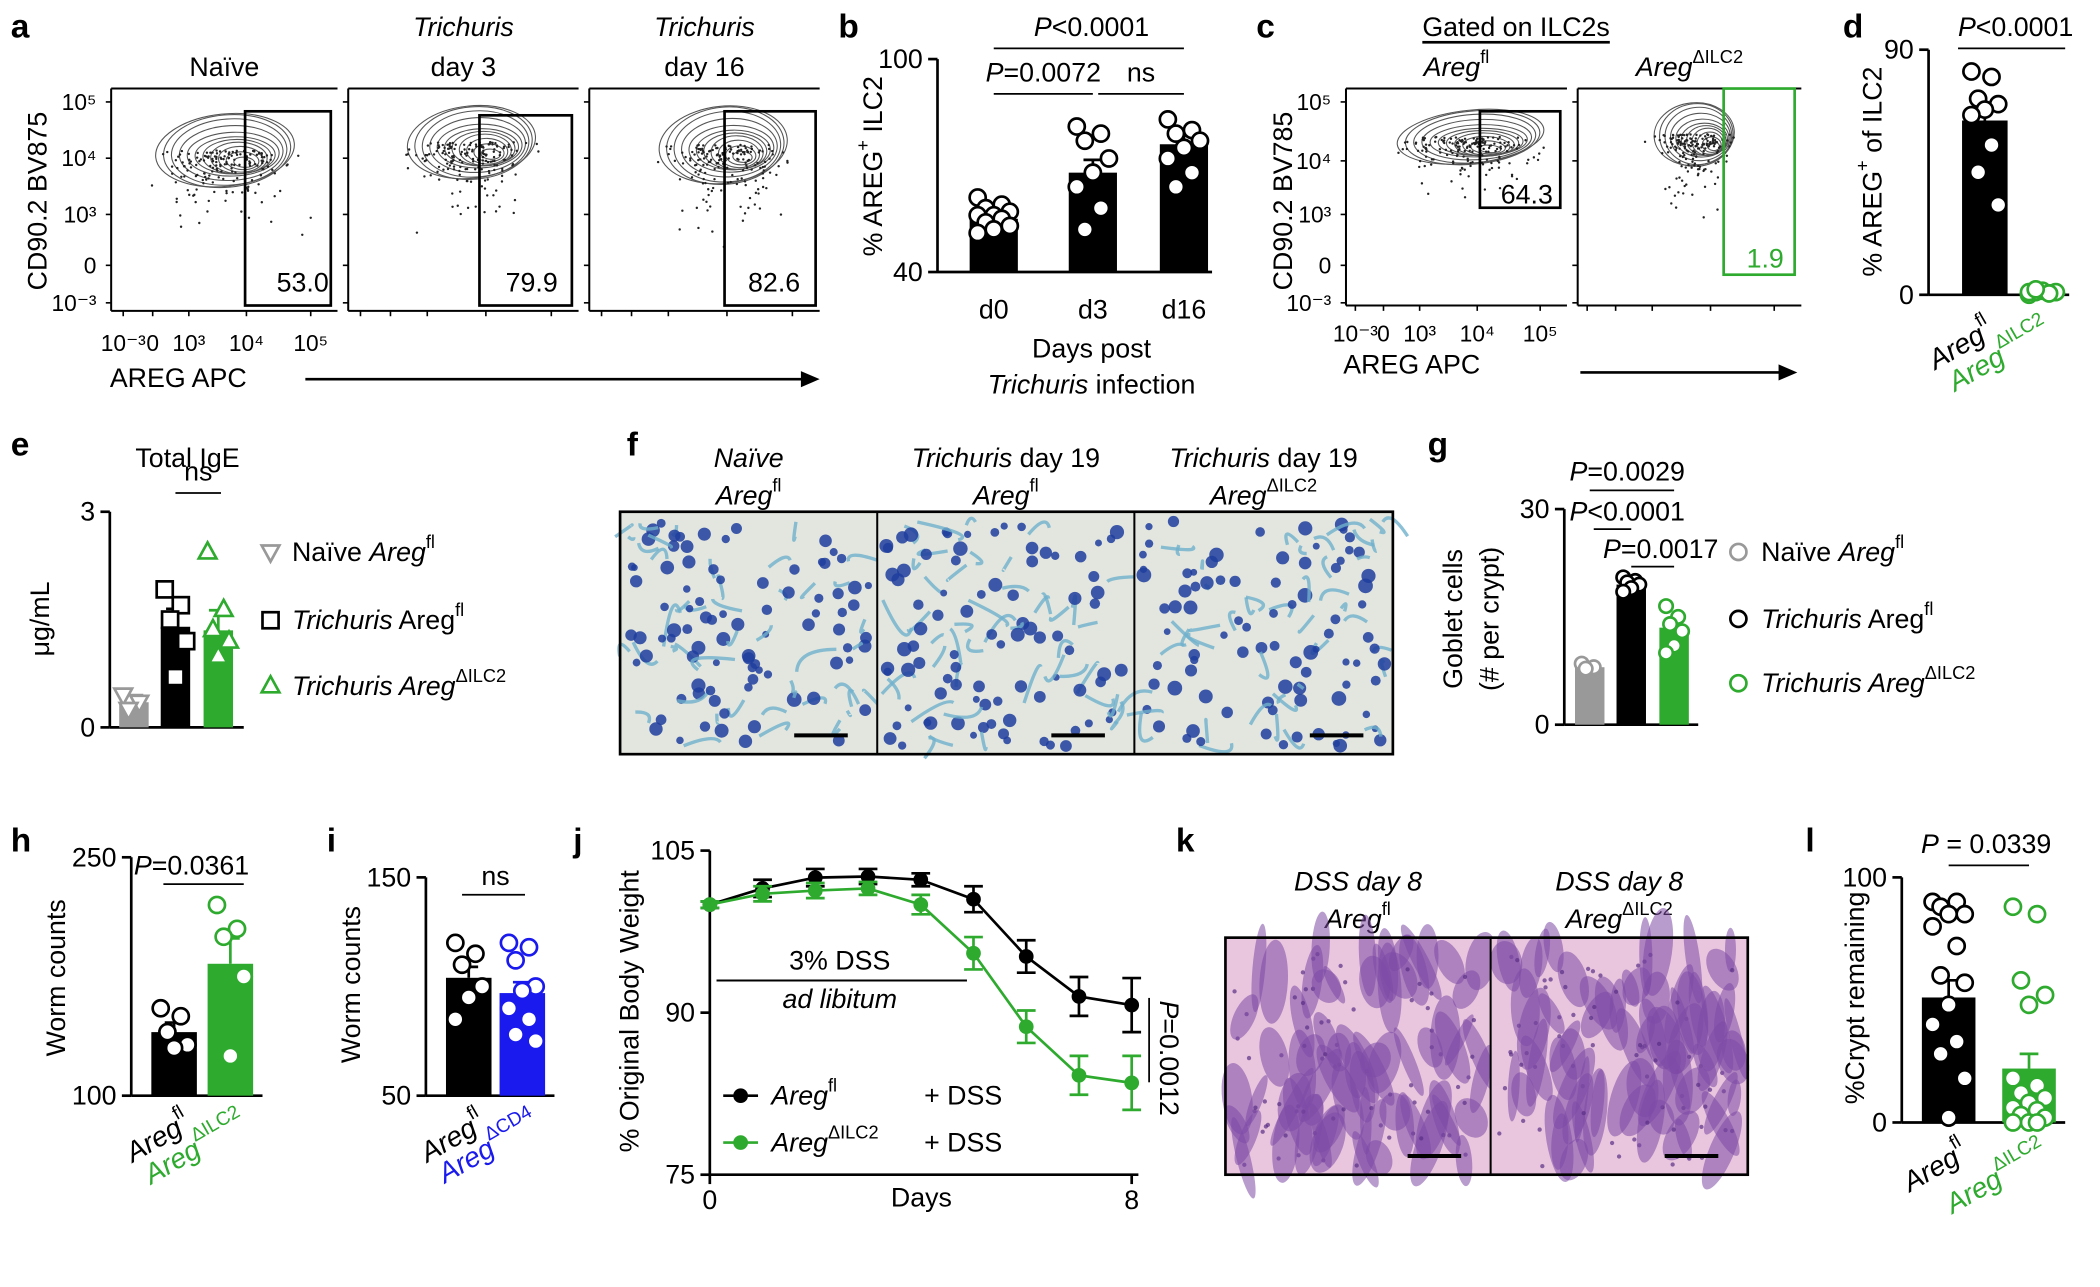 The height and width of the screenshot is (1287, 2100). What do you see at coordinates (704, 27) in the screenshot?
I see `plot-title: Trichuris` at bounding box center [704, 27].